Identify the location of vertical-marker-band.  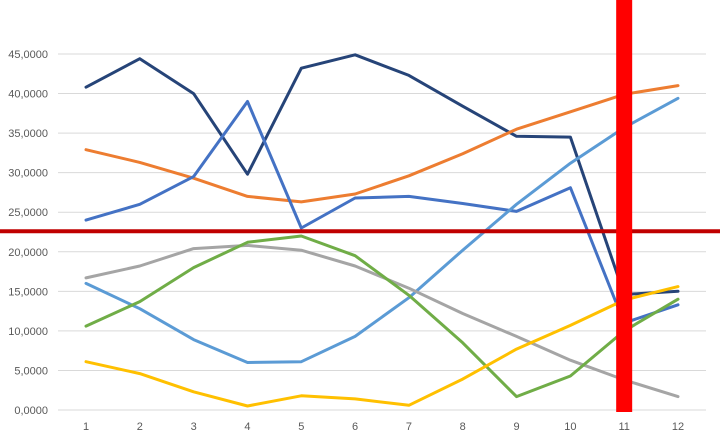
(624, 206).